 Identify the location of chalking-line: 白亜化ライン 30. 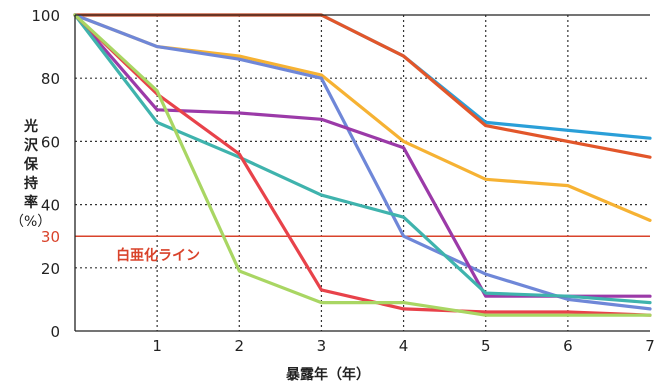
(345, 246).